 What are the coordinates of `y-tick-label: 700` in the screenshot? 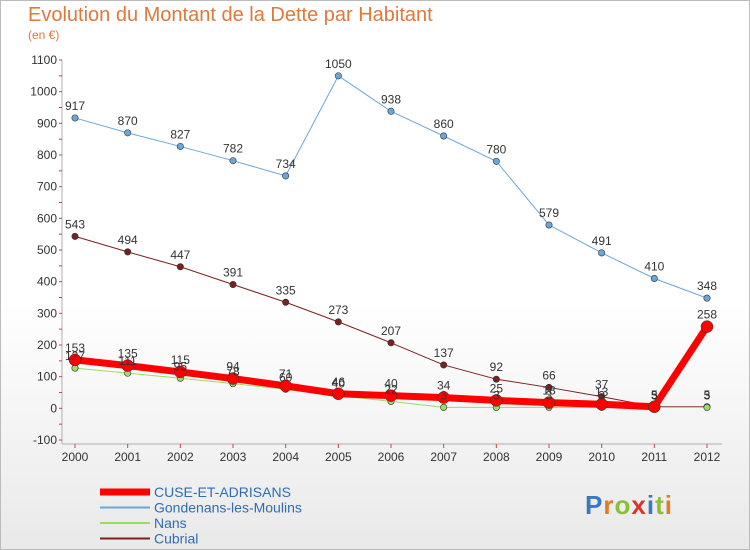 It's located at (47, 187).